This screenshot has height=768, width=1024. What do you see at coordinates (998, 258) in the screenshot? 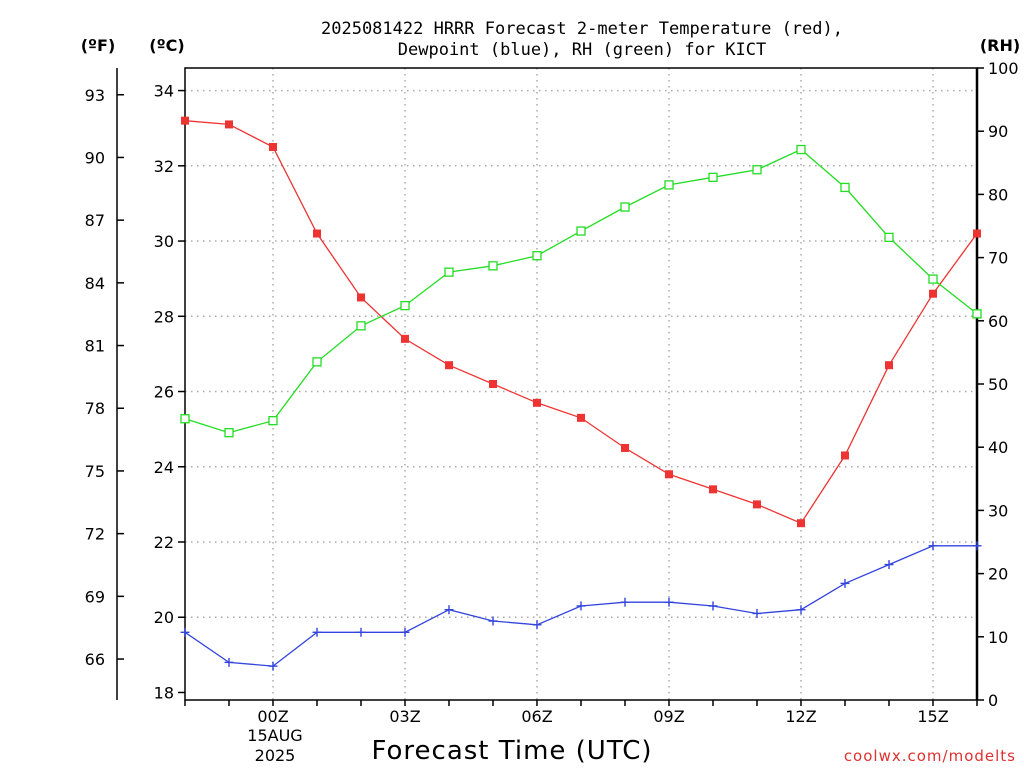
I see `rh-tick-label: 70` at bounding box center [998, 258].